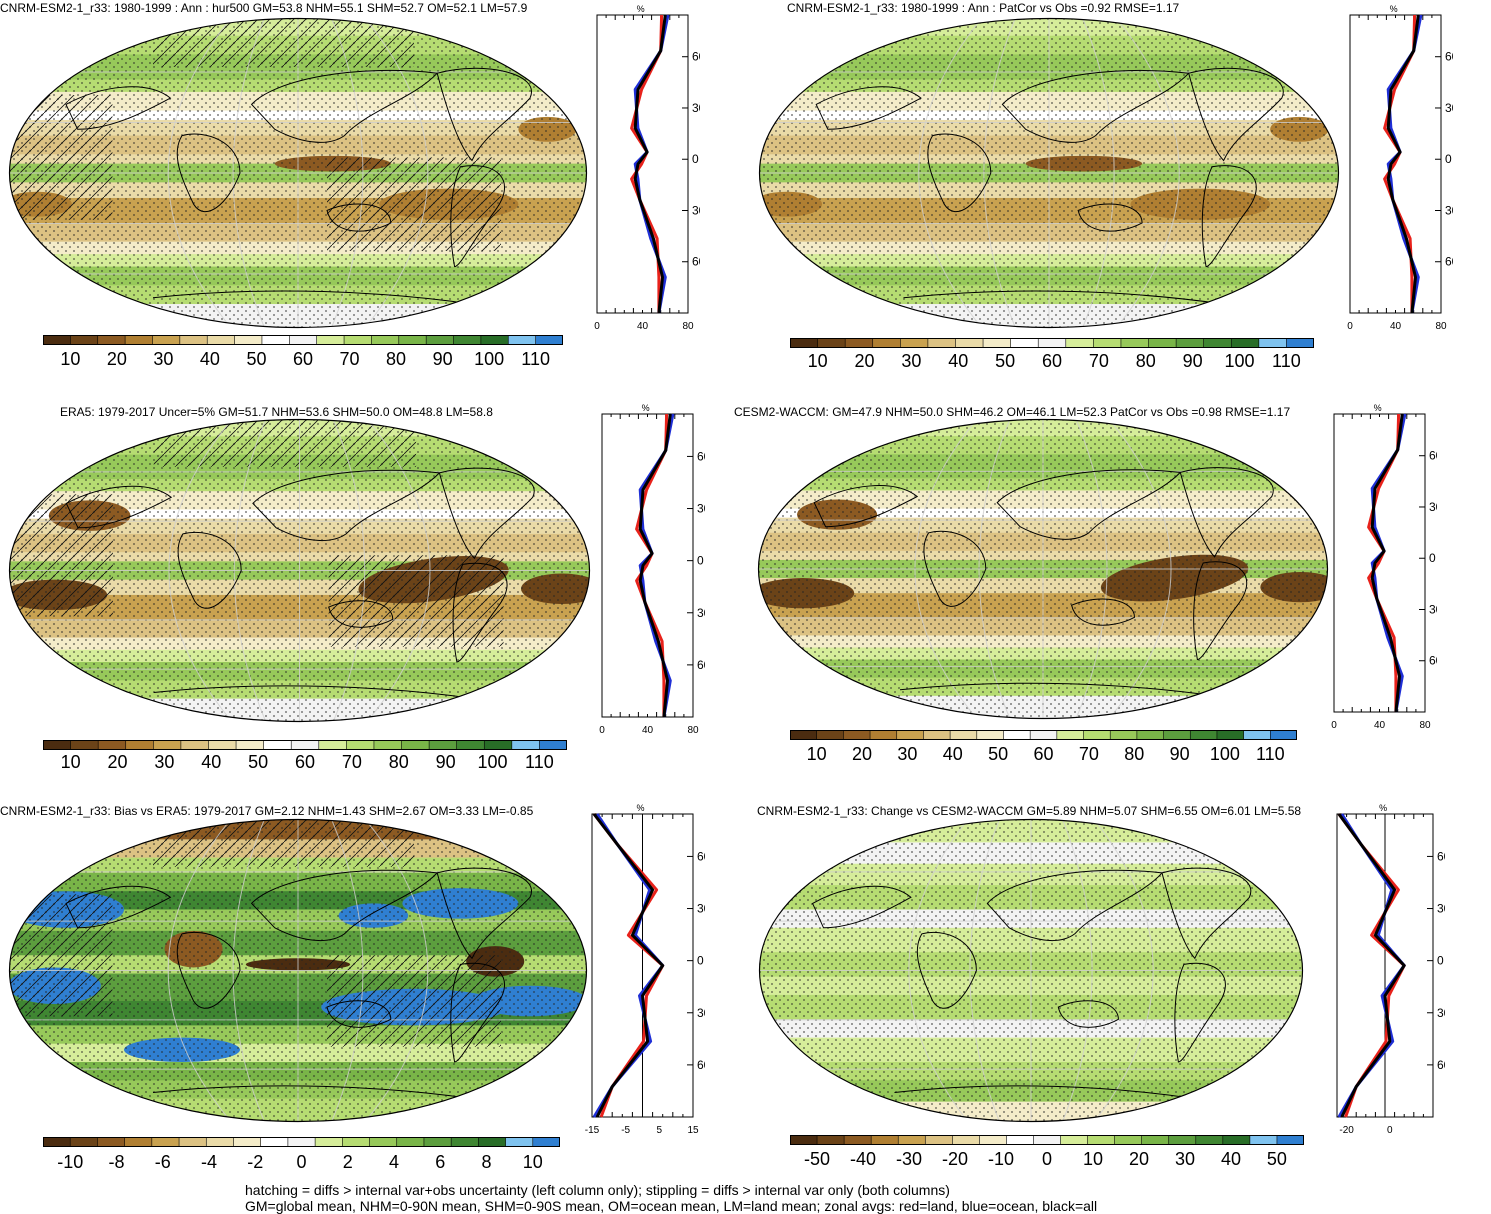  Describe the element at coordinates (1224, 754) in the screenshot. I see `colorbar-tick-label: 100` at that location.